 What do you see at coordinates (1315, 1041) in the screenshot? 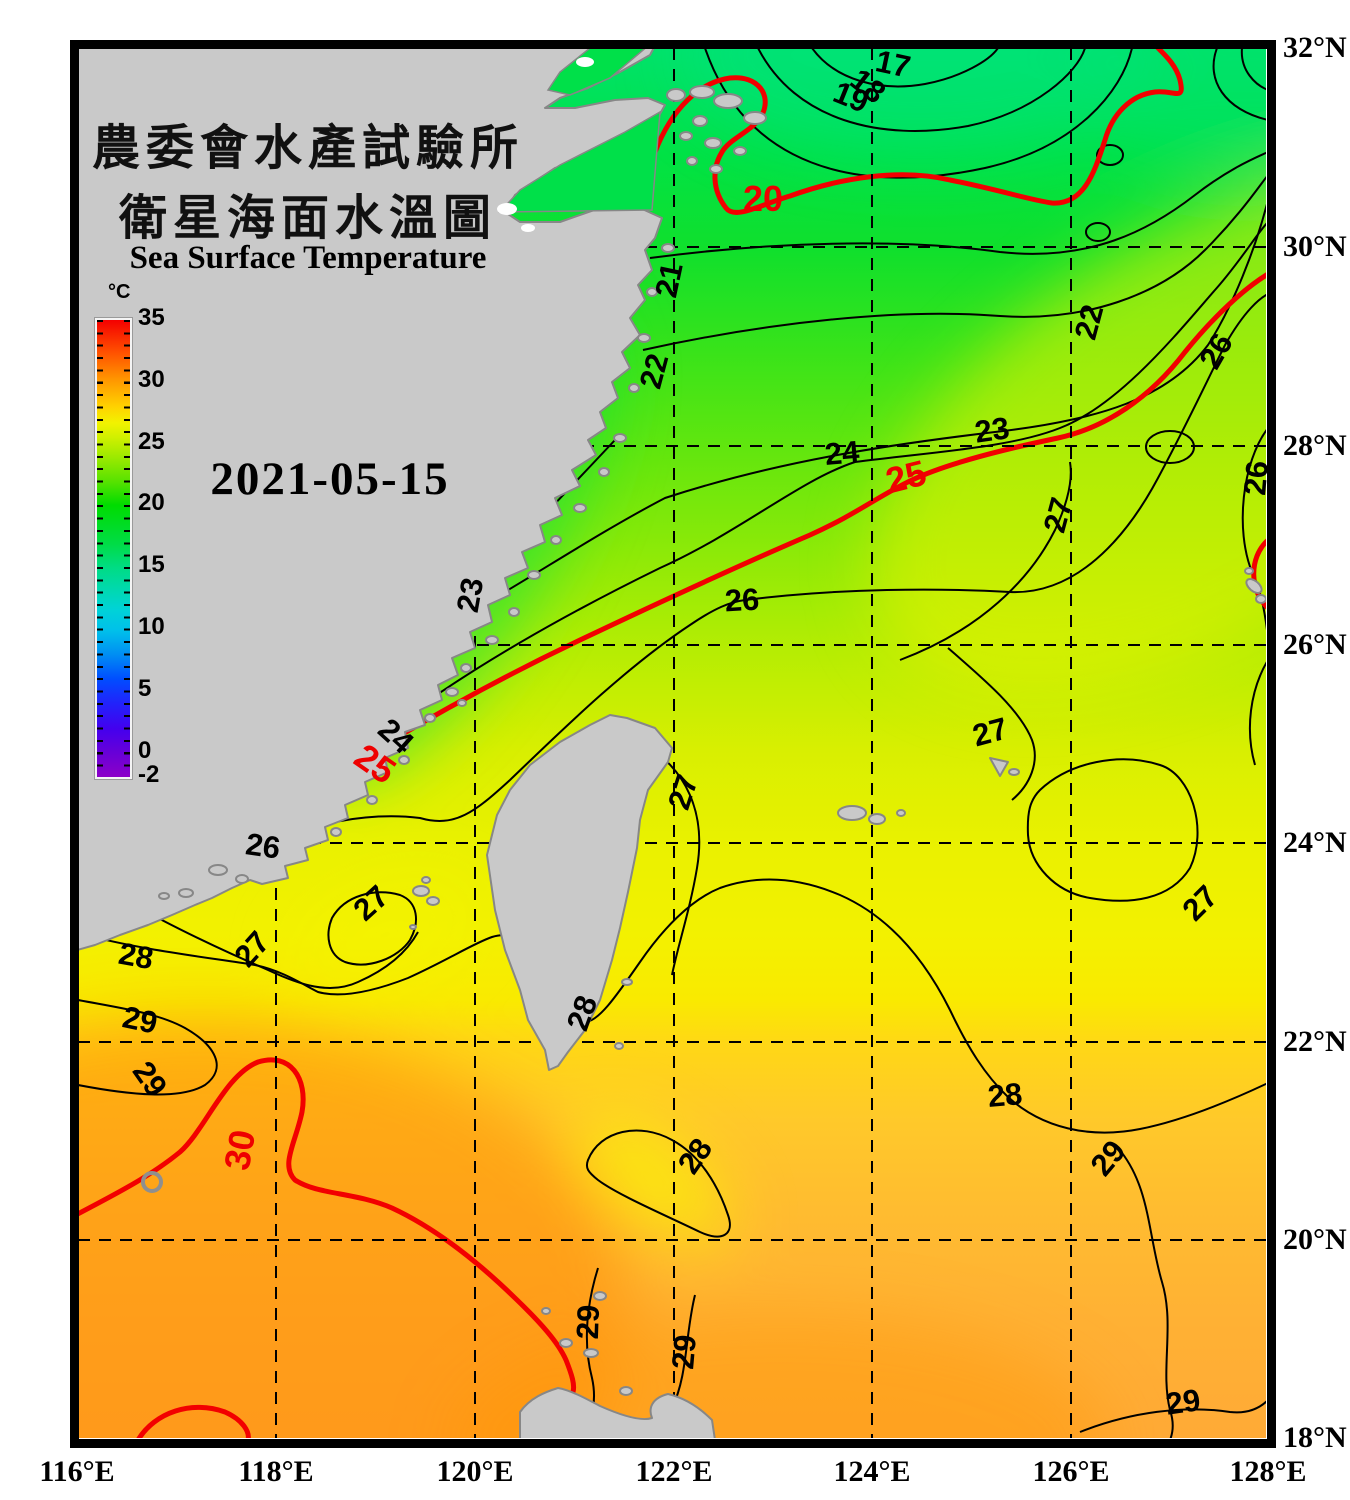
I see `latitude-tick-label: 22°N` at bounding box center [1315, 1041].